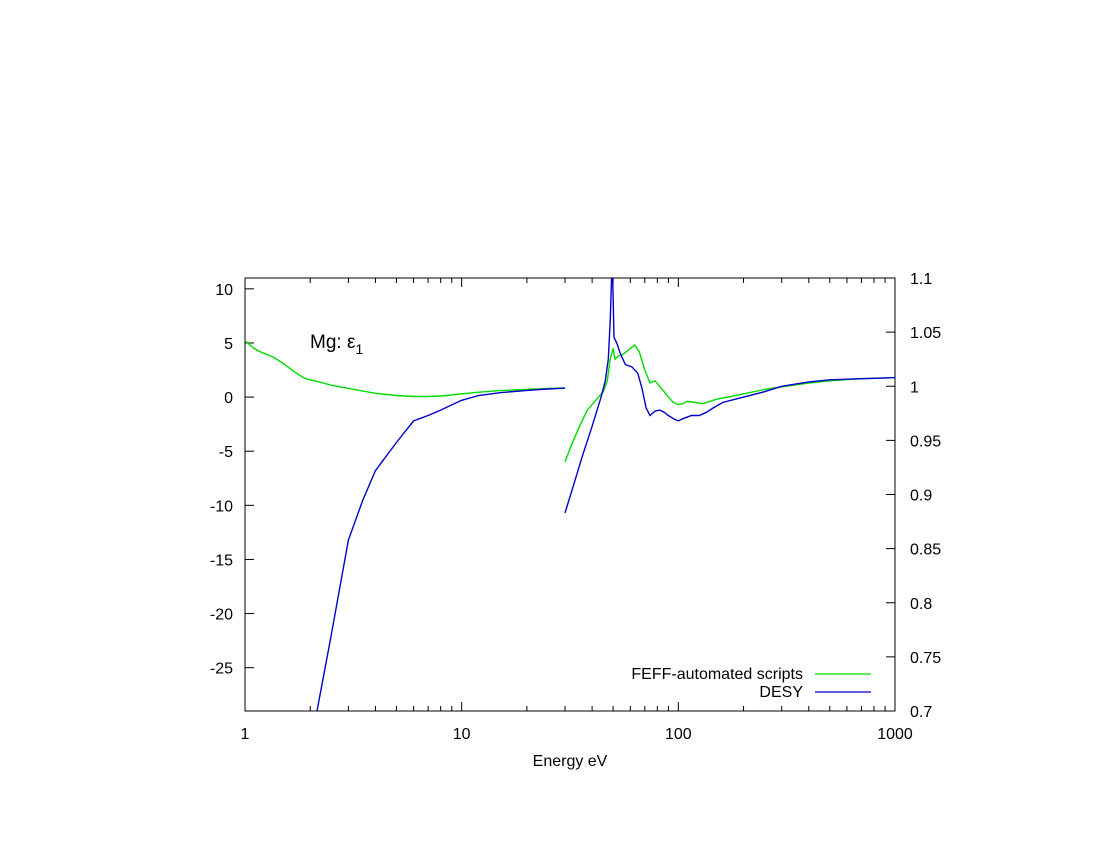 Image resolution: width=1100 pixels, height=850 pixels. Describe the element at coordinates (405, 369) in the screenshot. I see `series-line-0-left` at that location.